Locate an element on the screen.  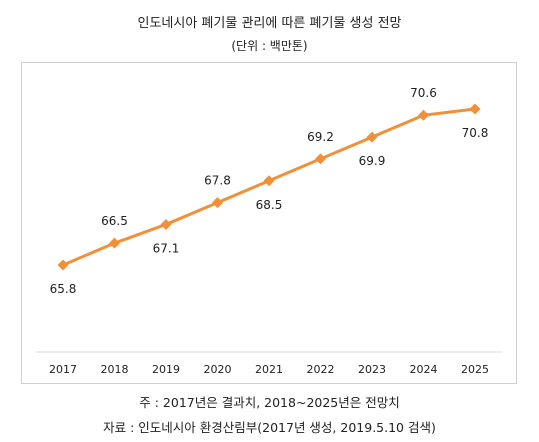
chart-note: 주 : 2017년은 결과치, 2018~2025년은 전망치 is located at coordinates (269, 402).